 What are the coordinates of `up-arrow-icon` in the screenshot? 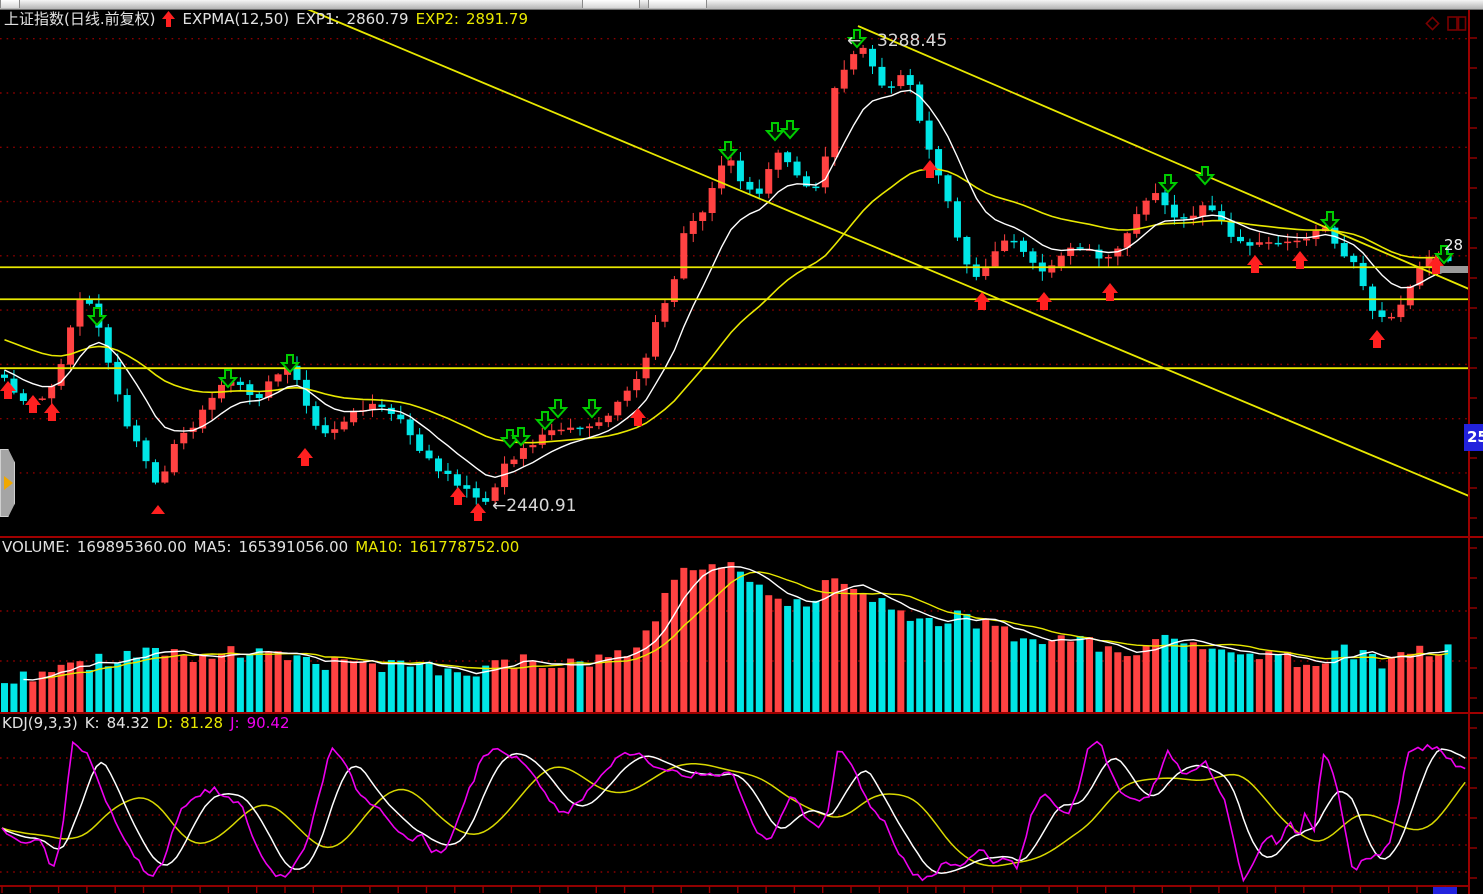 It's located at (169, 19).